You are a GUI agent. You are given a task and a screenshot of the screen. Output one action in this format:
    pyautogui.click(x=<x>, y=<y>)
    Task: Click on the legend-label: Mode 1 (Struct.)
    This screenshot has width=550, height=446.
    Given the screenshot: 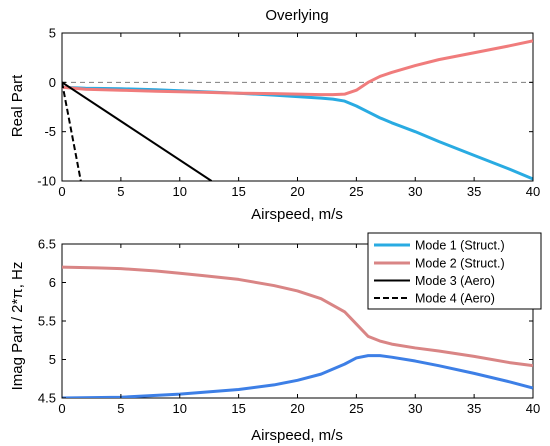 What is the action you would take?
    pyautogui.click(x=460, y=246)
    